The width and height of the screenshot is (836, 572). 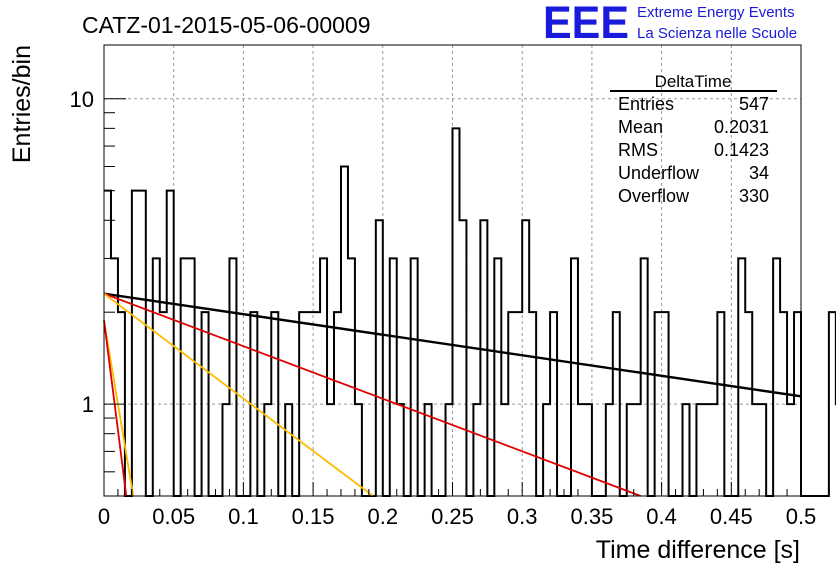 I want to click on x-tick-label: 0.2, so click(x=383, y=516).